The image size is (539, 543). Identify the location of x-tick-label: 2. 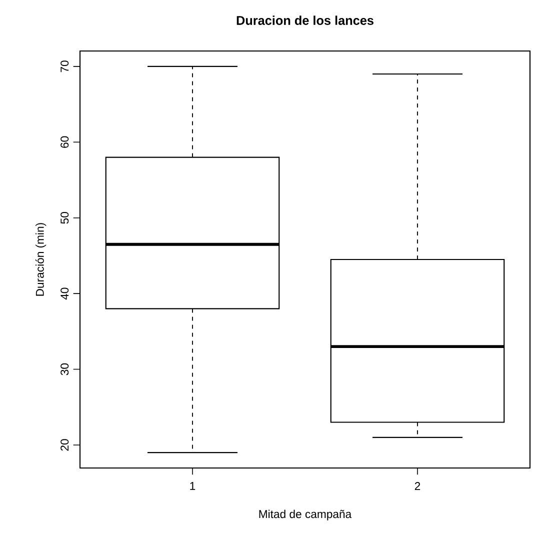
(417, 486).